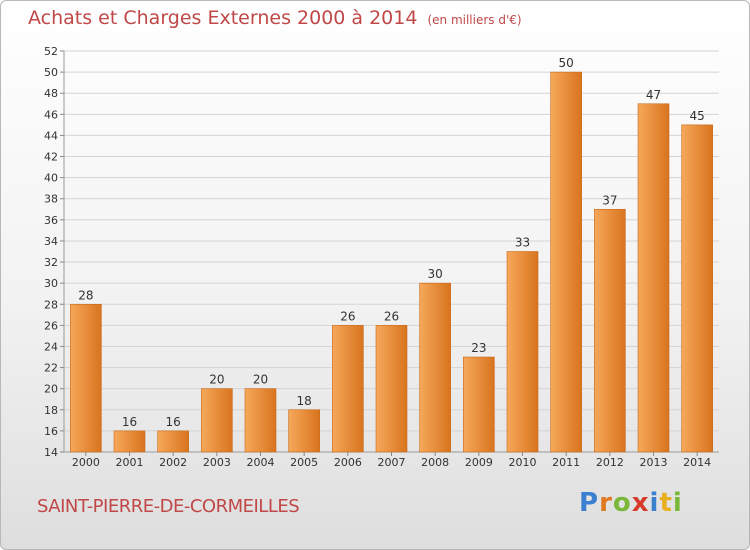 This screenshot has height=550, width=750. Describe the element at coordinates (697, 462) in the screenshot. I see `x-tick-label: 2014` at that location.